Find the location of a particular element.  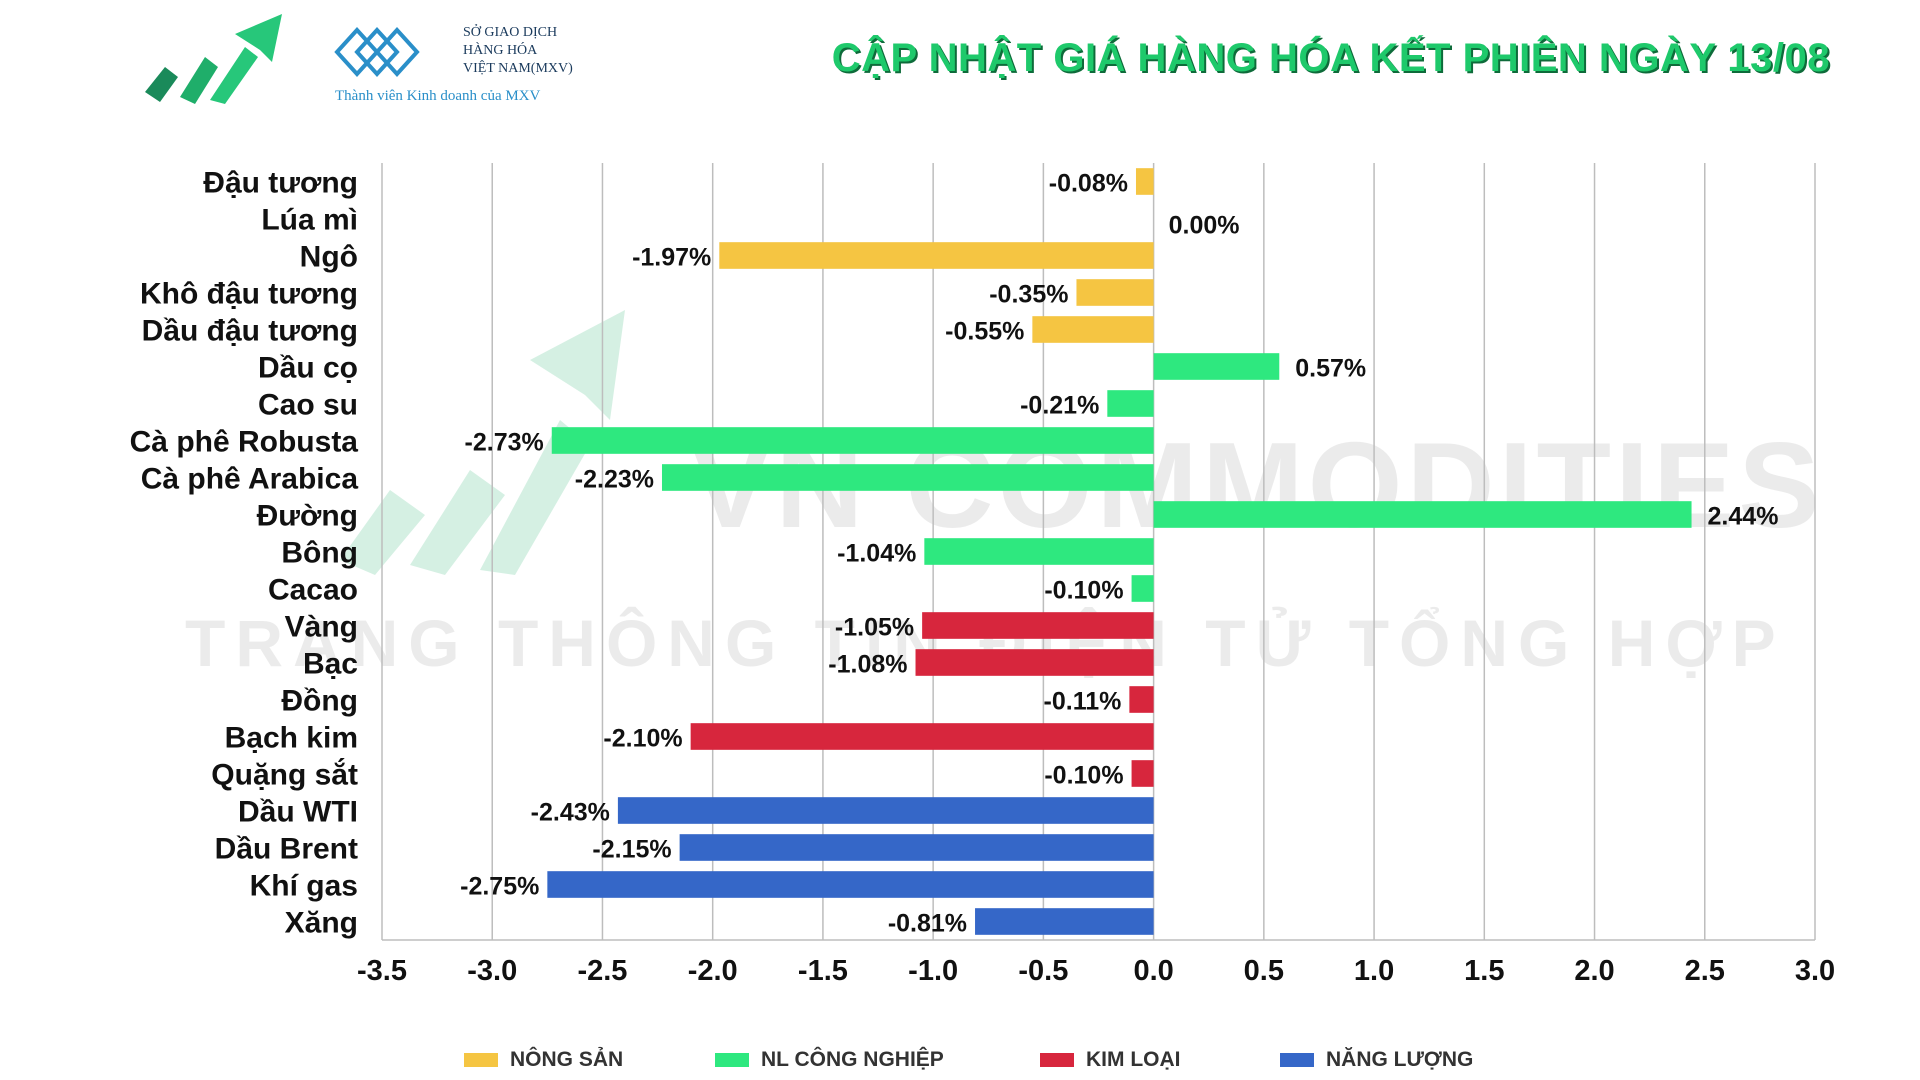

x-tick-label: 1.0 is located at coordinates (1374, 971).